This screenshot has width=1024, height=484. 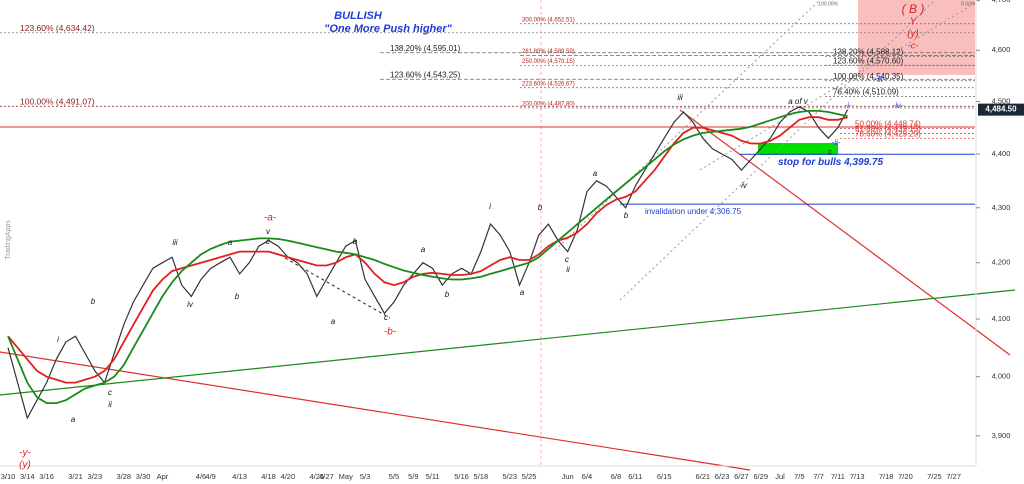 What do you see at coordinates (857, 476) in the screenshot?
I see `x-tick-label: 7/13` at bounding box center [857, 476].